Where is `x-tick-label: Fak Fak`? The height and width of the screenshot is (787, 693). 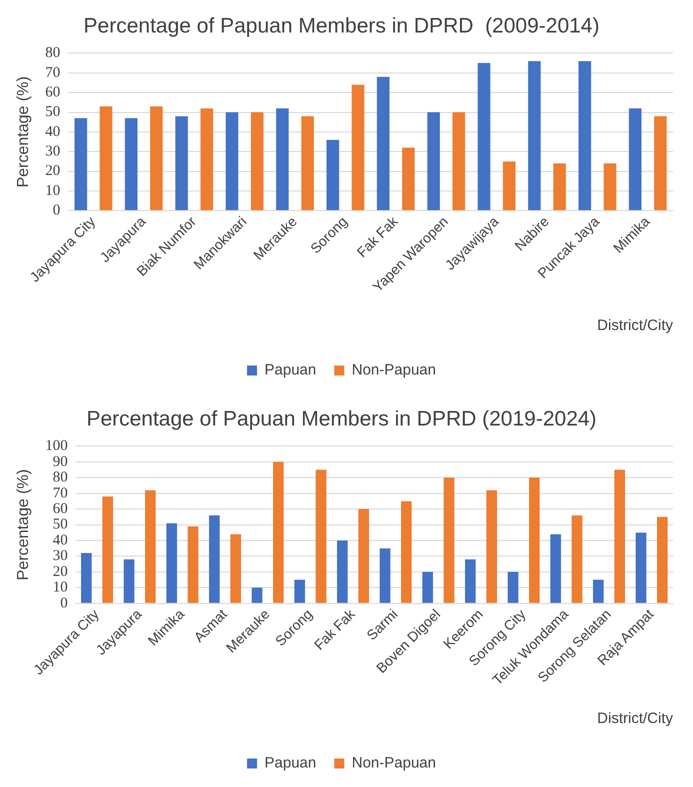 x-tick-label: Fak Fak is located at coordinates (378, 236).